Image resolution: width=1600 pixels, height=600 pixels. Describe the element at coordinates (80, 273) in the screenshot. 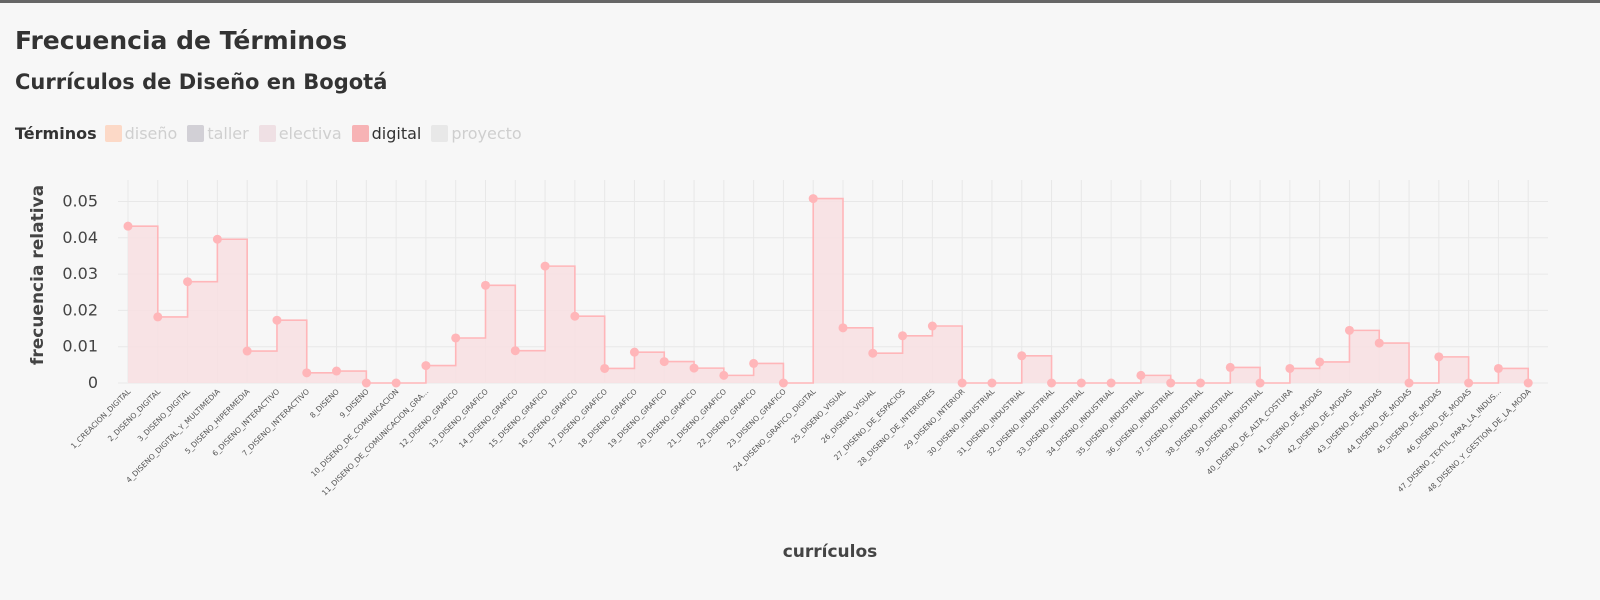

I see `y-tick-label: 0.03` at that location.